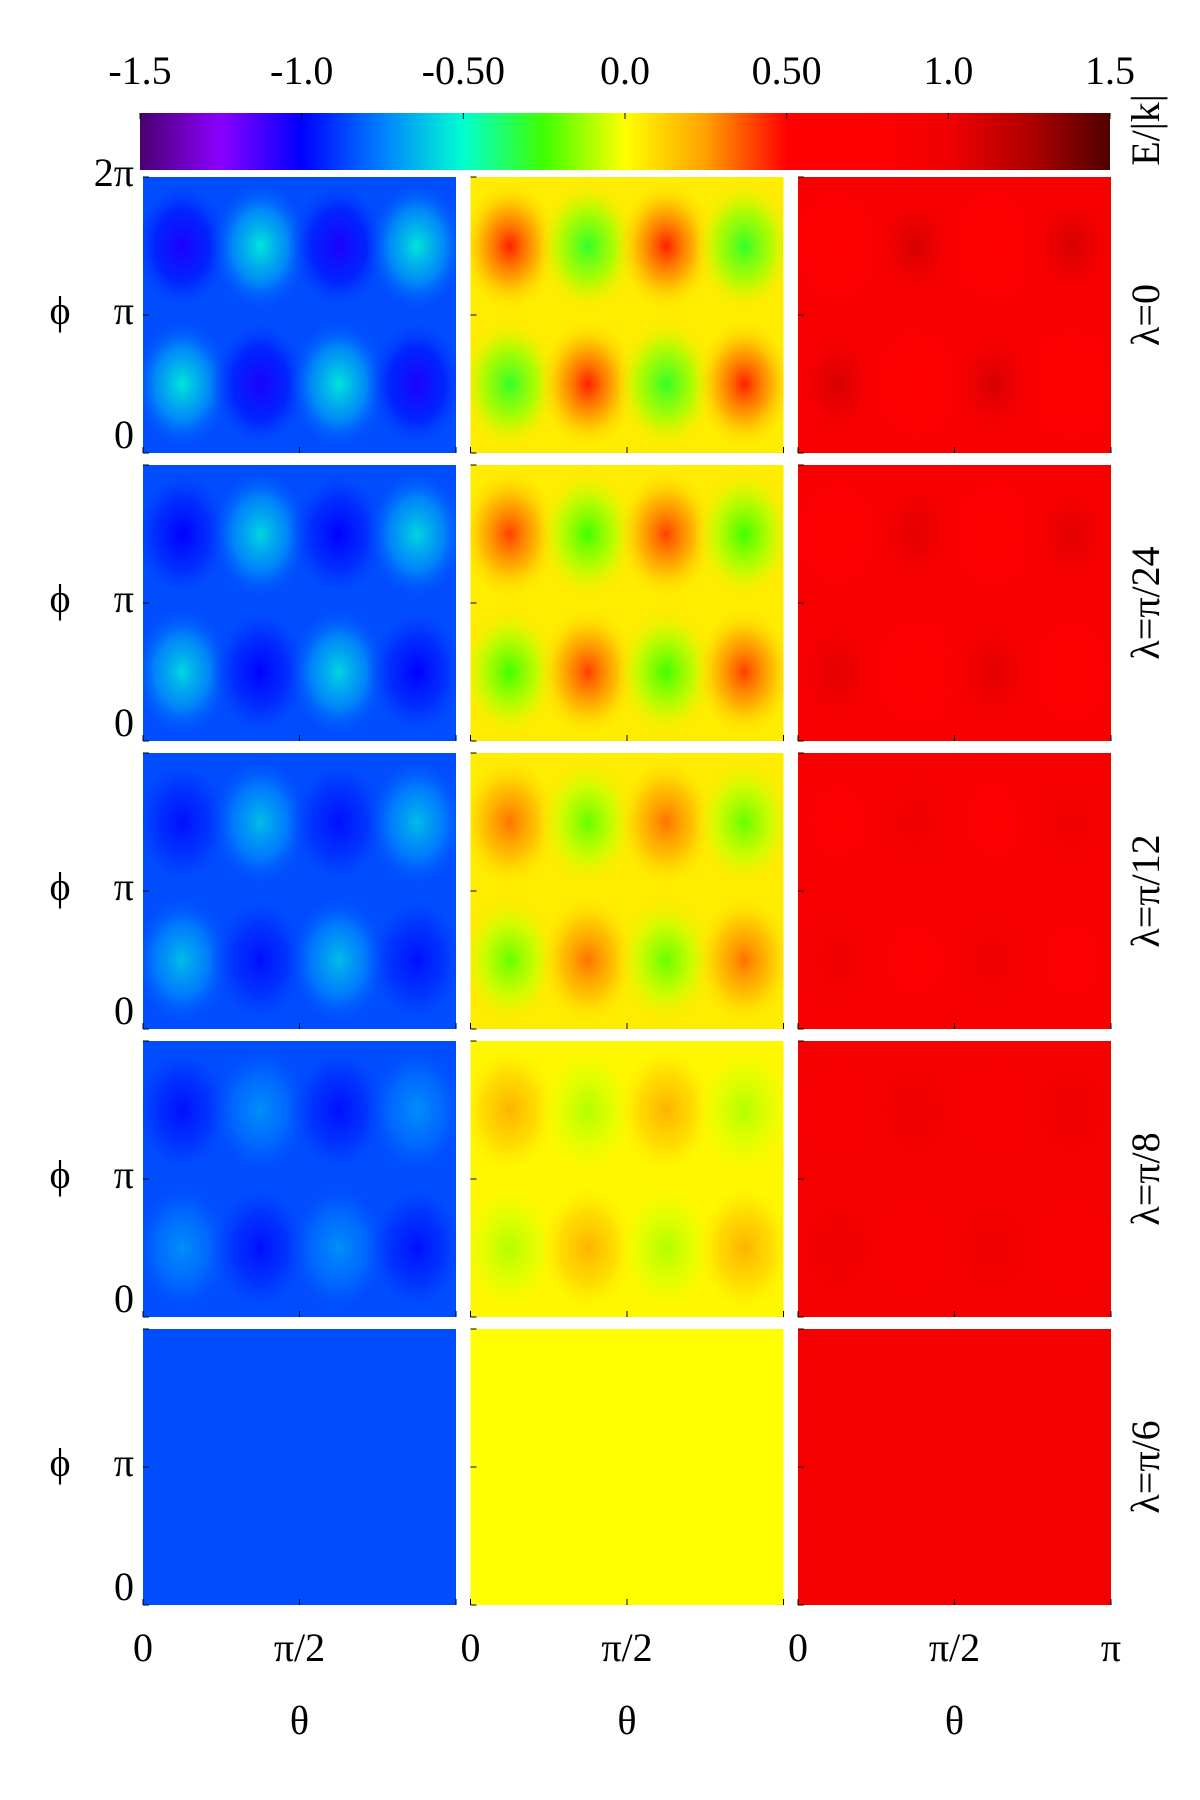  Describe the element at coordinates (471, 1647) in the screenshot. I see `x-tick-label: 0` at that location.